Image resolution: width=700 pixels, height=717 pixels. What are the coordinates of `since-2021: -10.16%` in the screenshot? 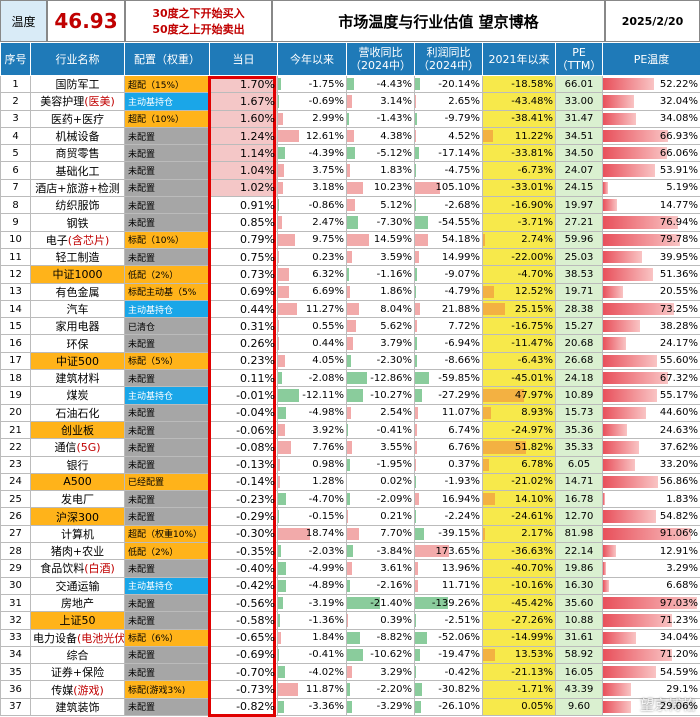 It's located at (519, 585).